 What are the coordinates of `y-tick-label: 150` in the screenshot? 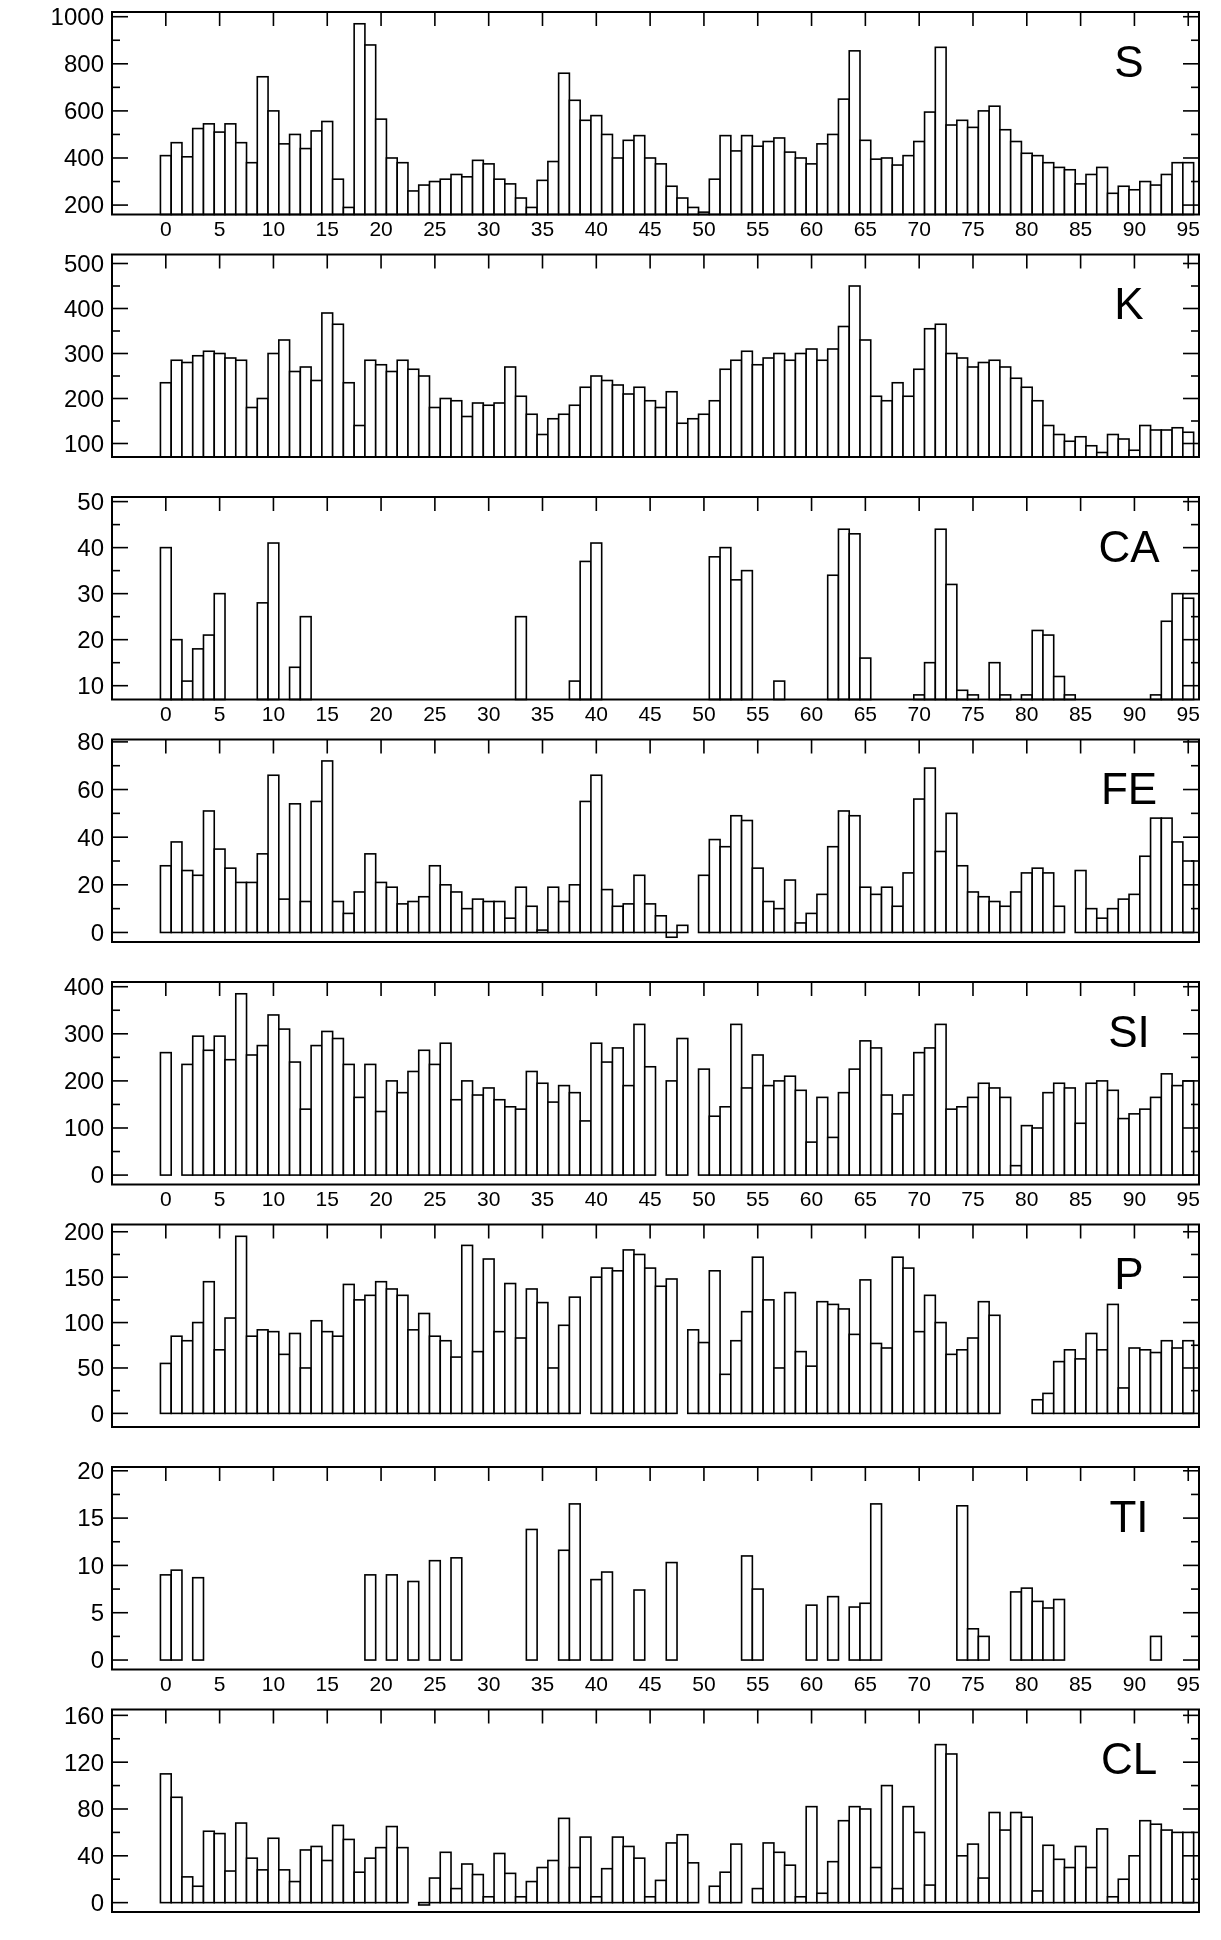 It's located at (83, 1277).